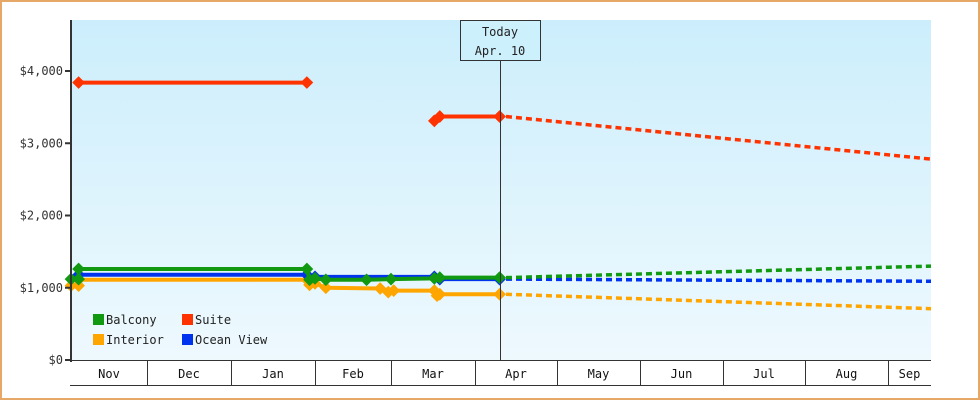  What do you see at coordinates (500, 40) in the screenshot?
I see `today-box` at bounding box center [500, 40].